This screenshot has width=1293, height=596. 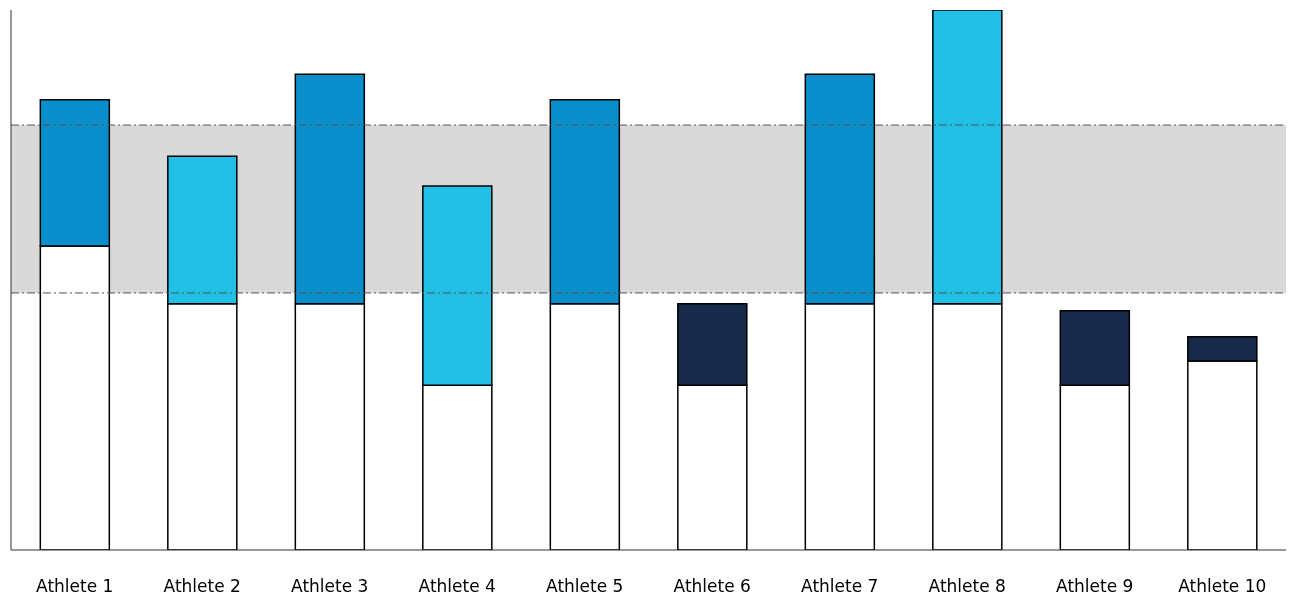 What do you see at coordinates (1222, 586) in the screenshot?
I see `x-tick-label: Athlete 10` at bounding box center [1222, 586].